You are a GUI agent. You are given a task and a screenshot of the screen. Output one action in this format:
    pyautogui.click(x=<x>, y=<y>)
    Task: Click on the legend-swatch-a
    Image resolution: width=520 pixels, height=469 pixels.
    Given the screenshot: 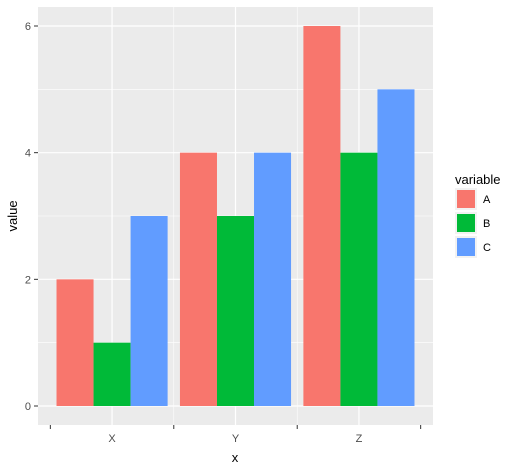 What is the action you would take?
    pyautogui.click(x=466, y=199)
    